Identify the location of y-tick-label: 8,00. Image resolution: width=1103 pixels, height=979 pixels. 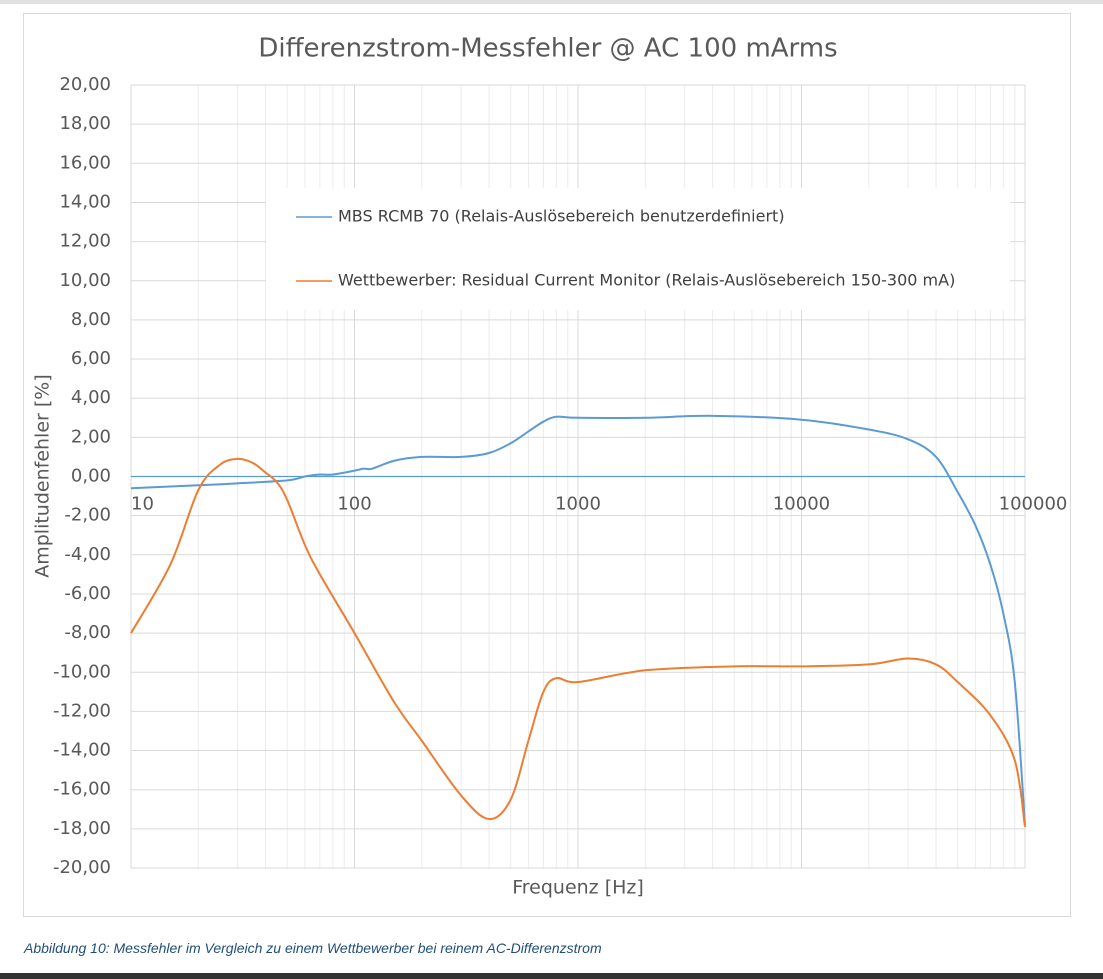
(91, 319).